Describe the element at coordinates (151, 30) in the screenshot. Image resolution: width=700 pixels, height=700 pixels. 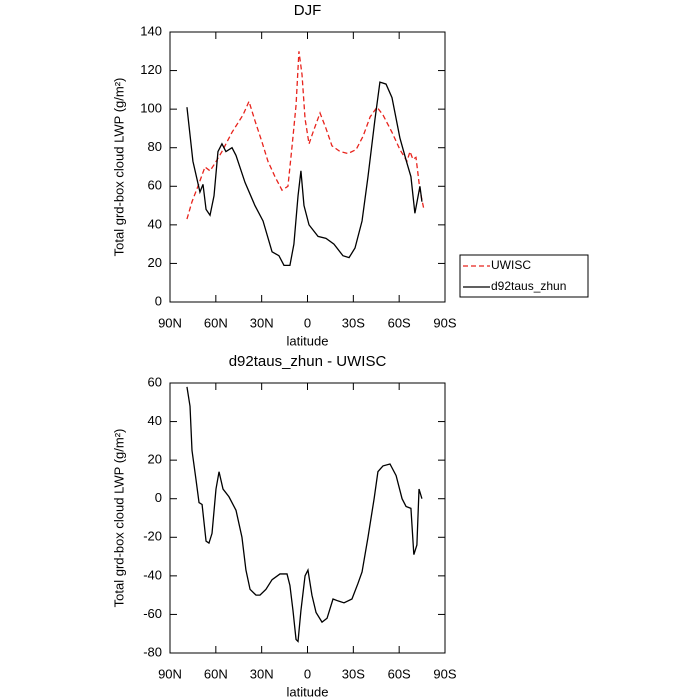
I see `y-tick-label: 140` at that location.